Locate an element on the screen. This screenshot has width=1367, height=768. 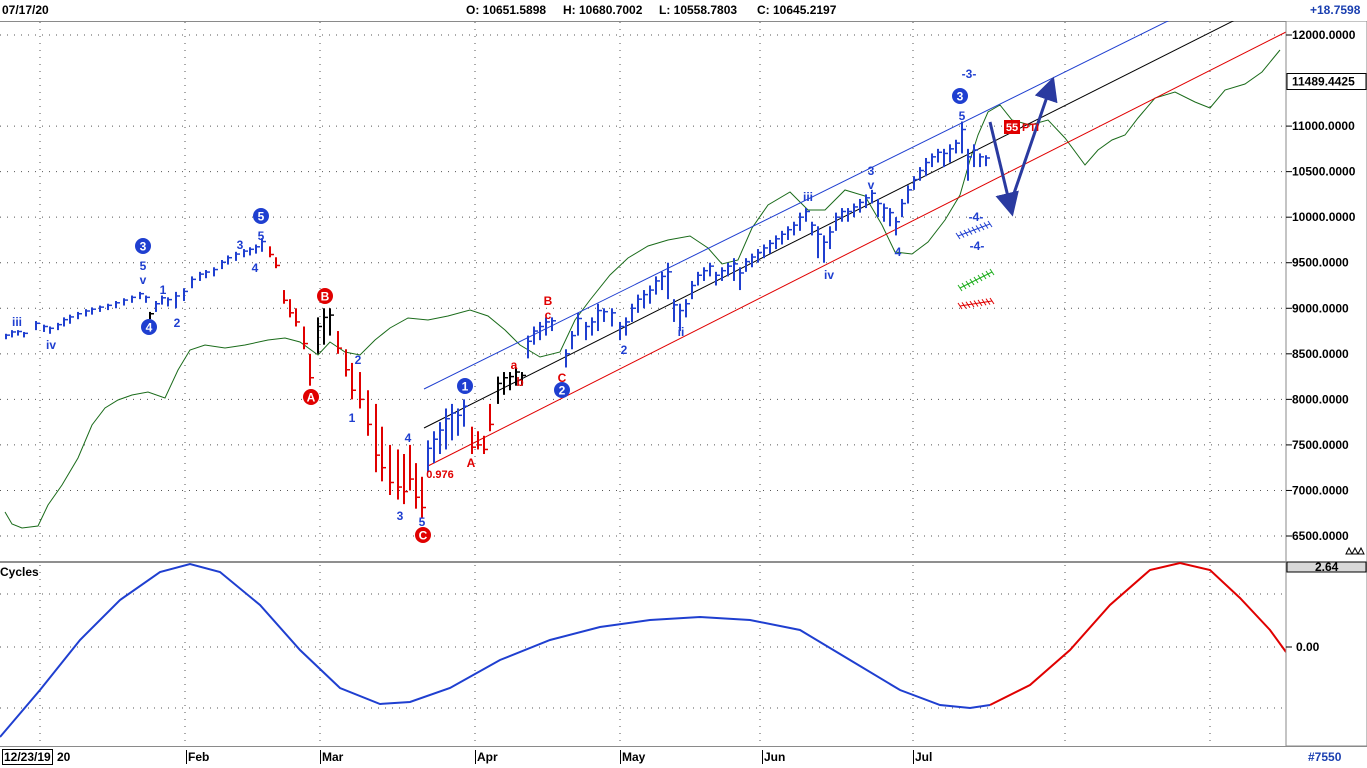
up-arrow is located at coordinates (1033, 141).